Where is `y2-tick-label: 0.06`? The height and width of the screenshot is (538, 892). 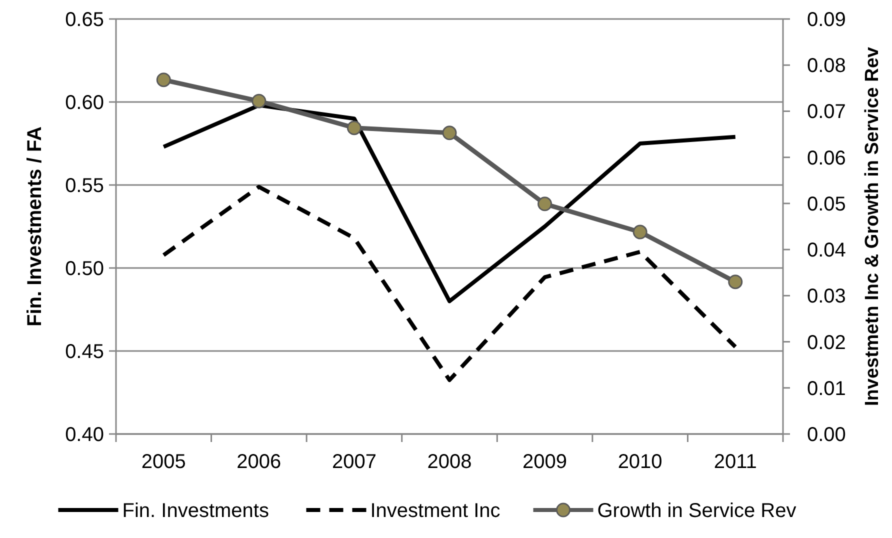 y2-tick-label: 0.06 is located at coordinates (826, 158).